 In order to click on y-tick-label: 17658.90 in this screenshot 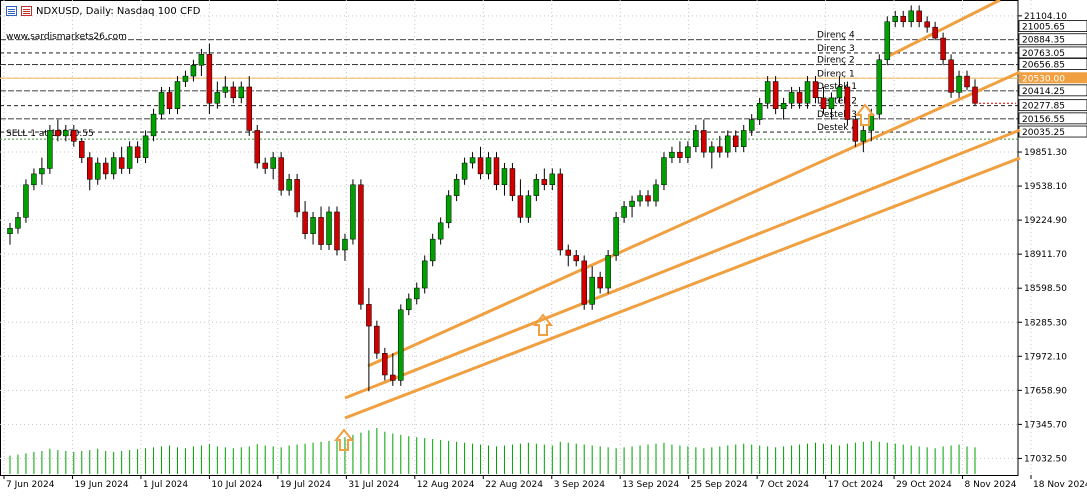, I will do `click(1045, 391)`.